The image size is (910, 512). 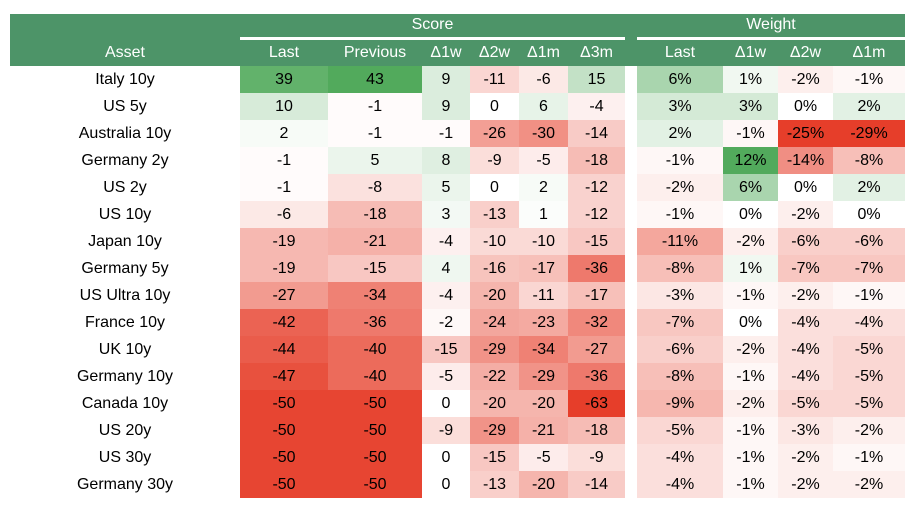 What do you see at coordinates (446, 241) in the screenshot?
I see `score-cell: -4` at bounding box center [446, 241].